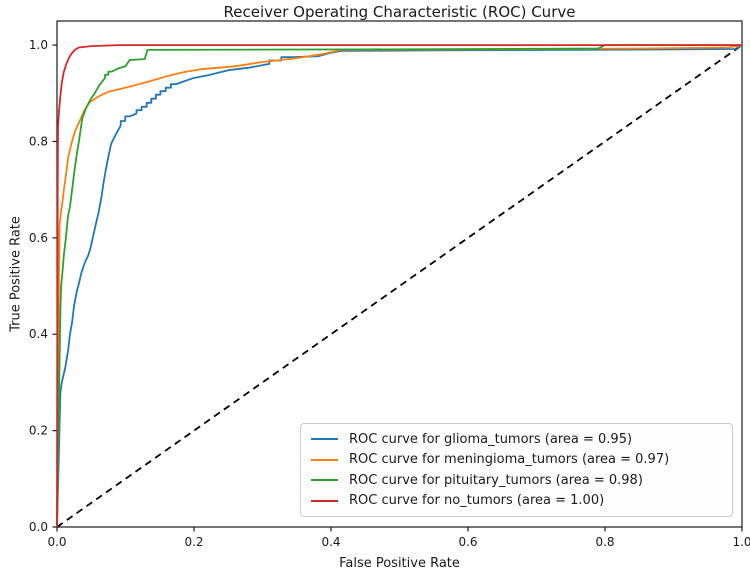  I want to click on y-tick-label: 0.2, so click(38, 431).